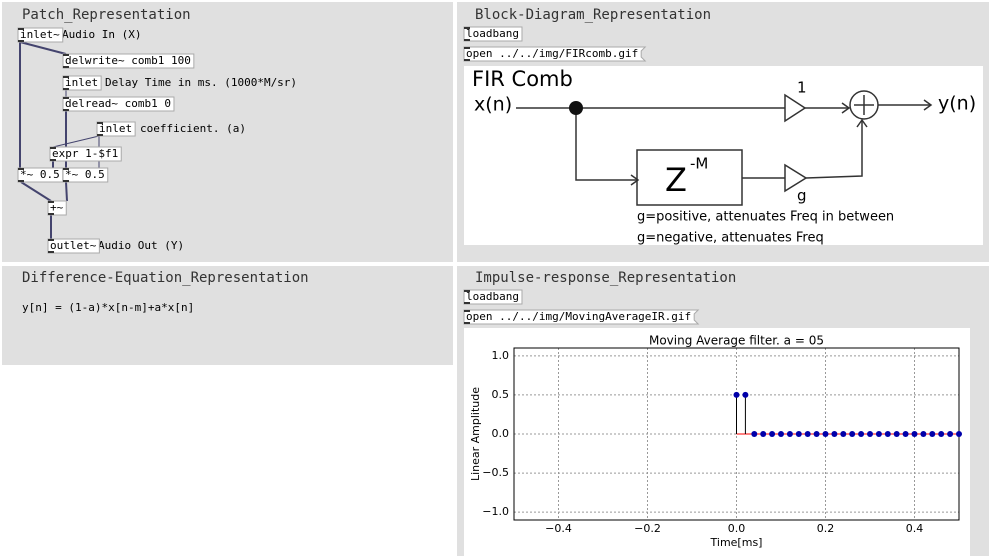  Describe the element at coordinates (193, 128) in the screenshot. I see `comment: coefficient. (a)` at that location.